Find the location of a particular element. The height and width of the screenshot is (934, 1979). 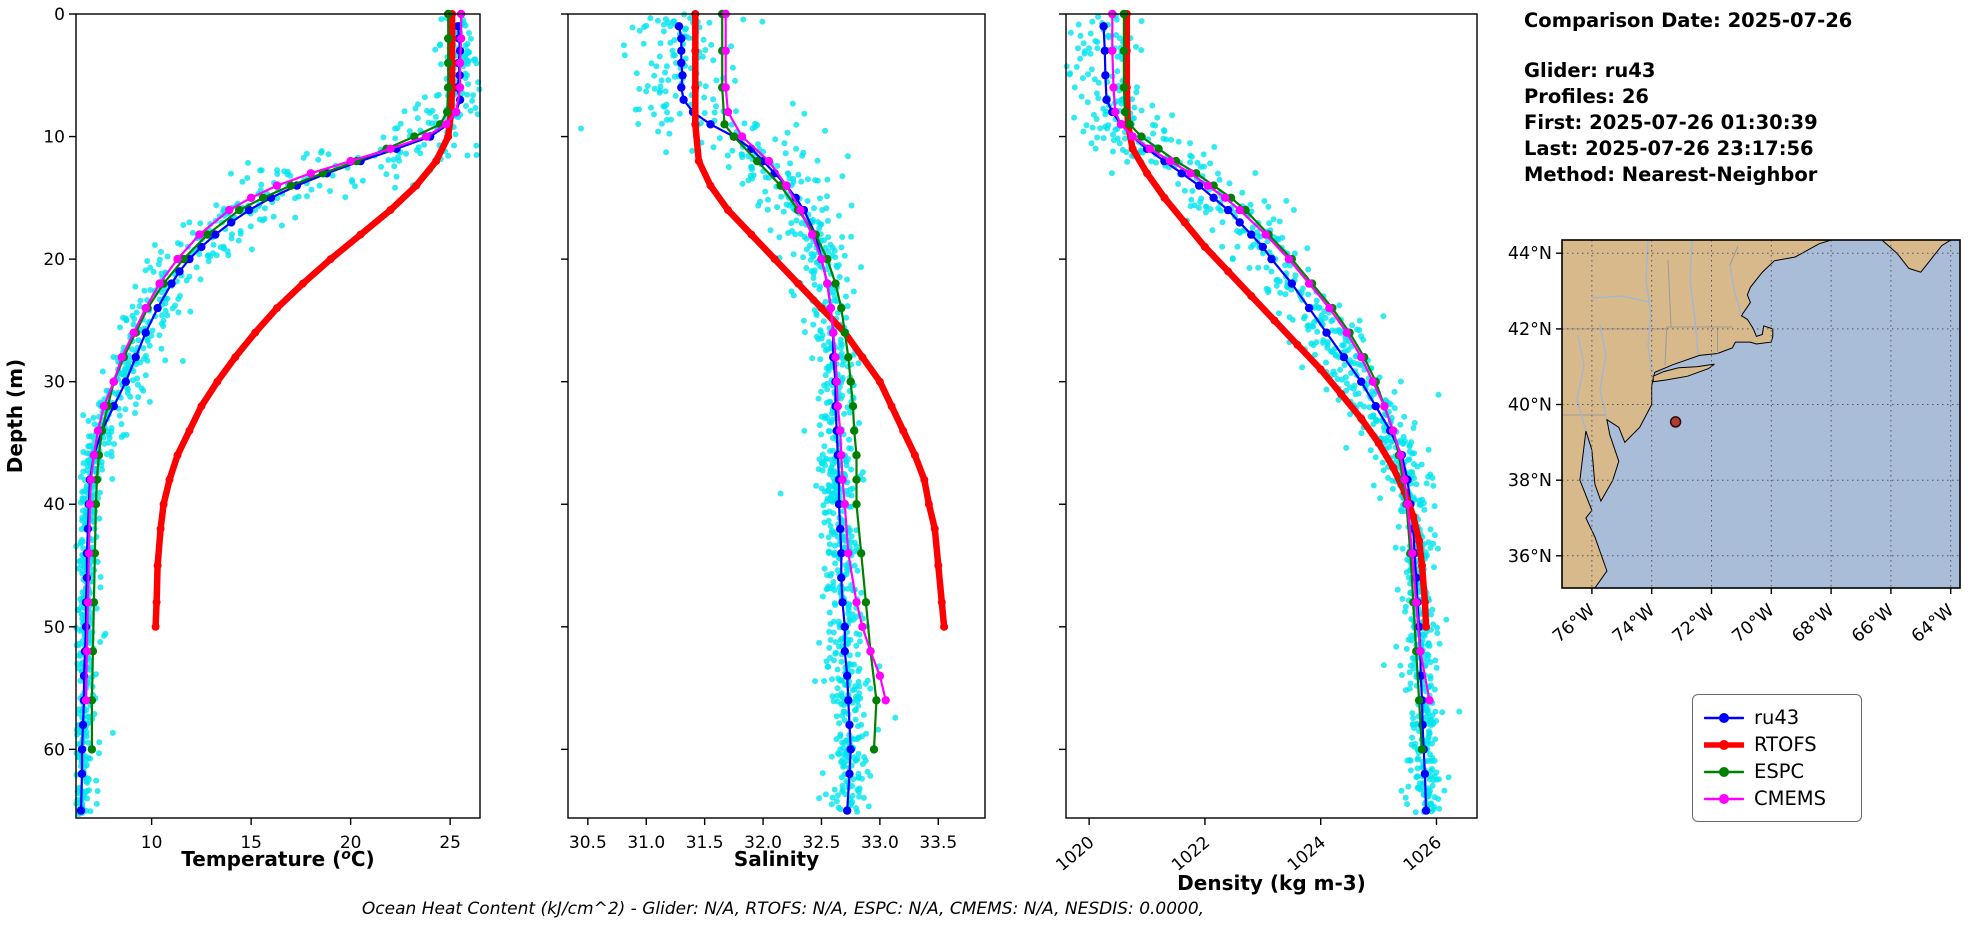

lat-tick-label: 38°N is located at coordinates (1530, 481).